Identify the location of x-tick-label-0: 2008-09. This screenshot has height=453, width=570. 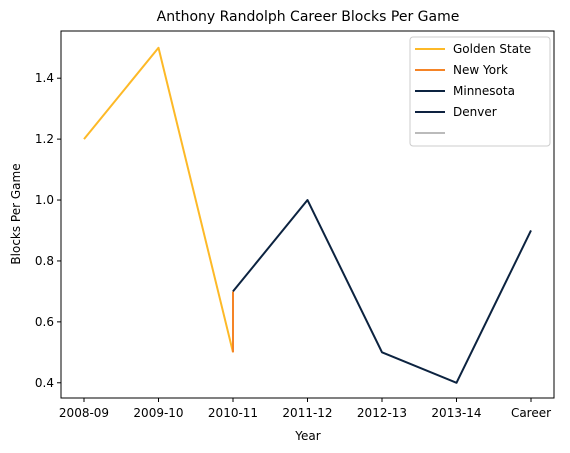
(84, 413).